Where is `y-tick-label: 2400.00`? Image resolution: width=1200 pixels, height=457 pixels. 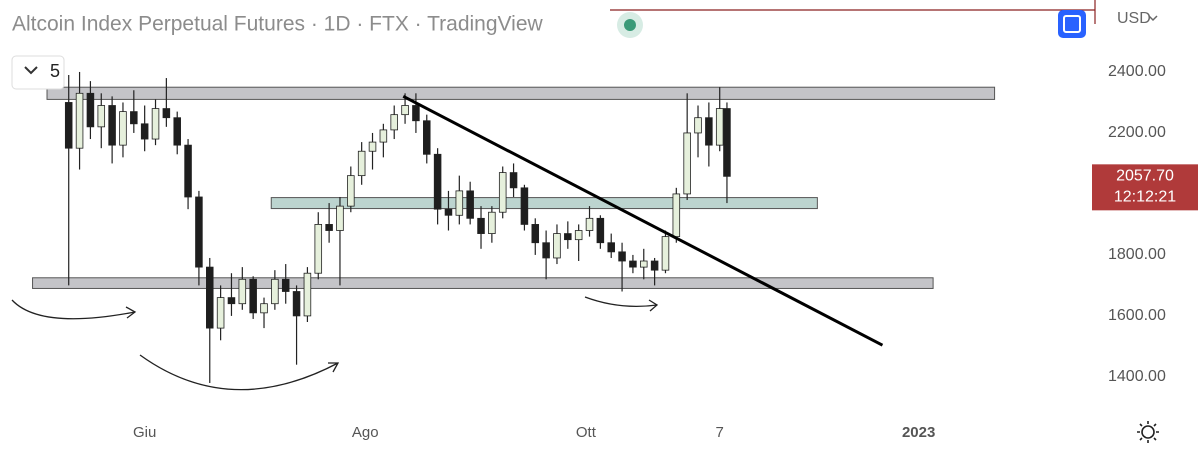
y-tick-label: 2400.00 is located at coordinates (1137, 71).